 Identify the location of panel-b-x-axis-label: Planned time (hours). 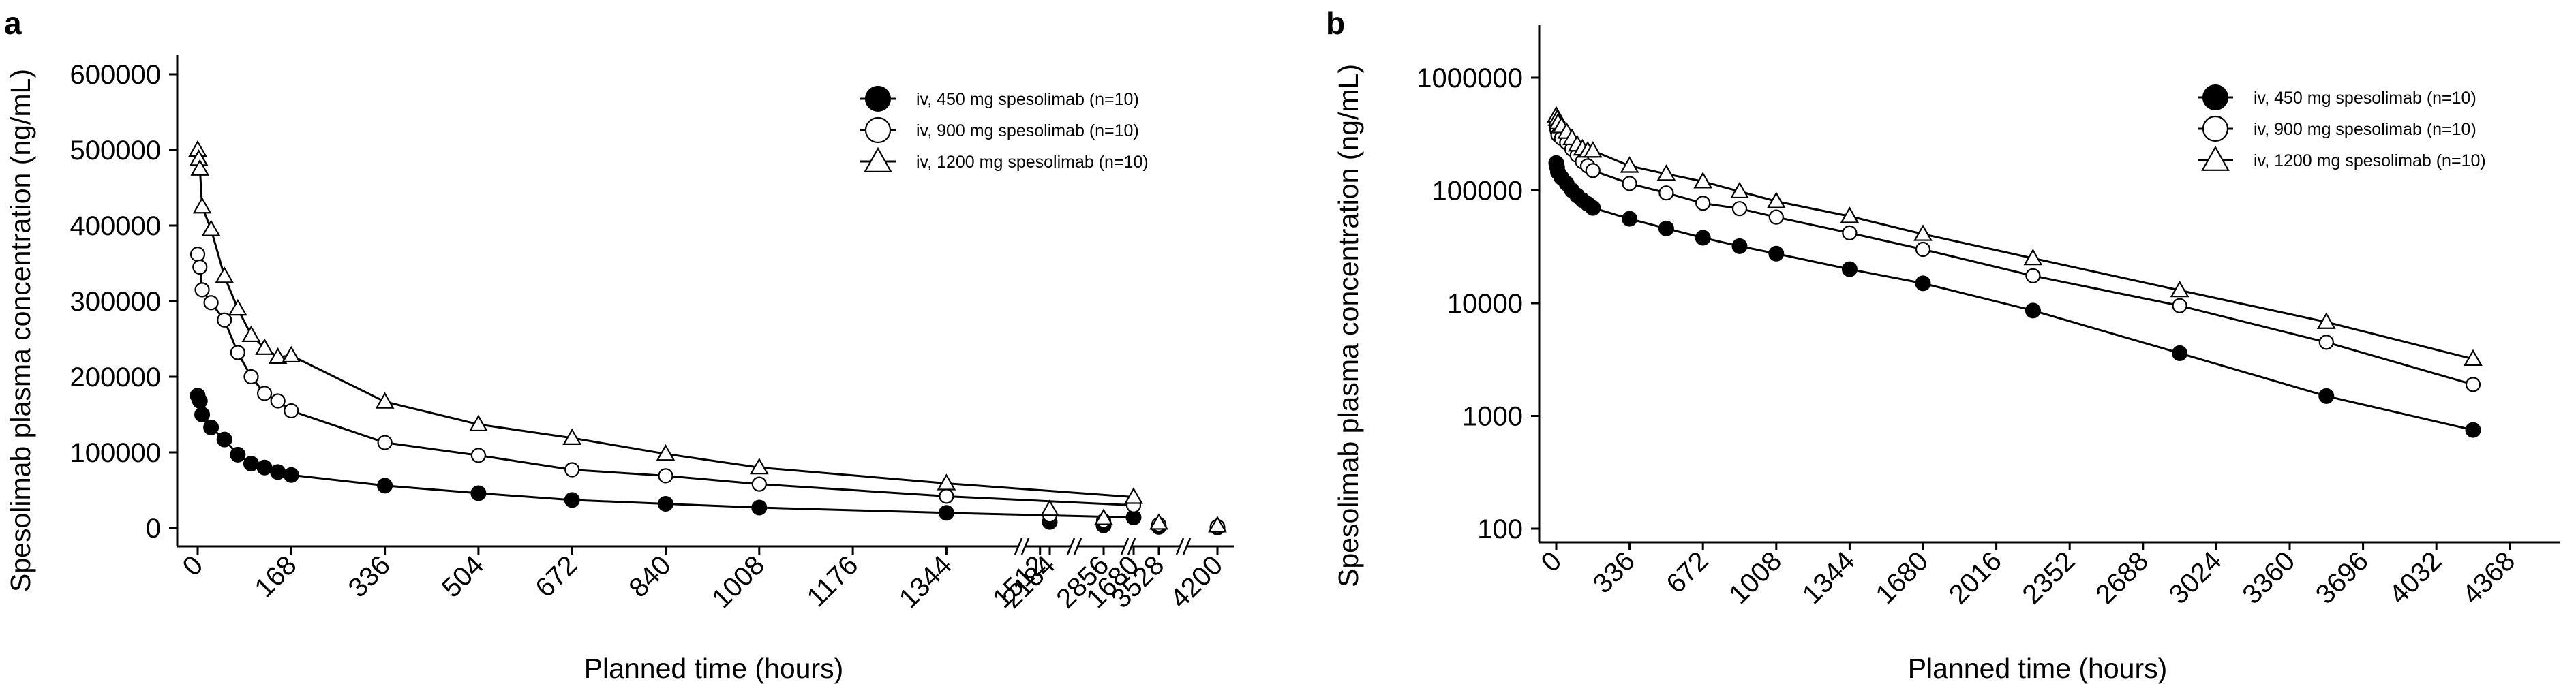
(2038, 668).